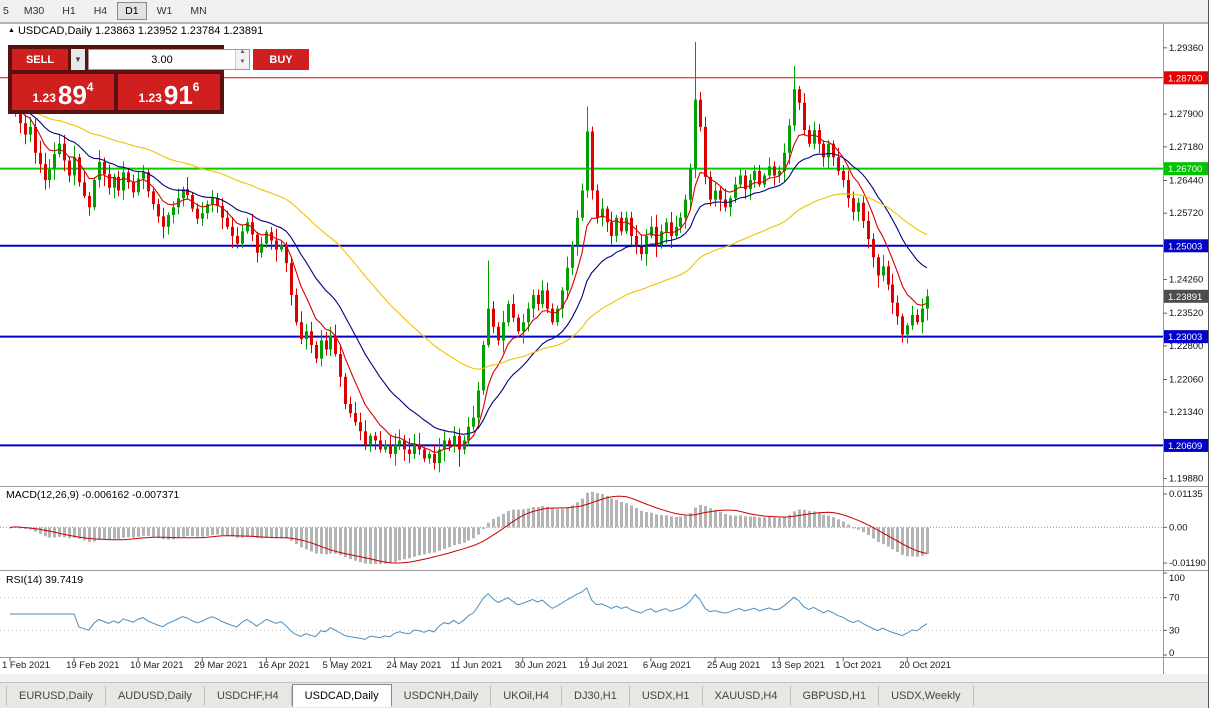  I want to click on buy-button: BUY, so click(281, 59).